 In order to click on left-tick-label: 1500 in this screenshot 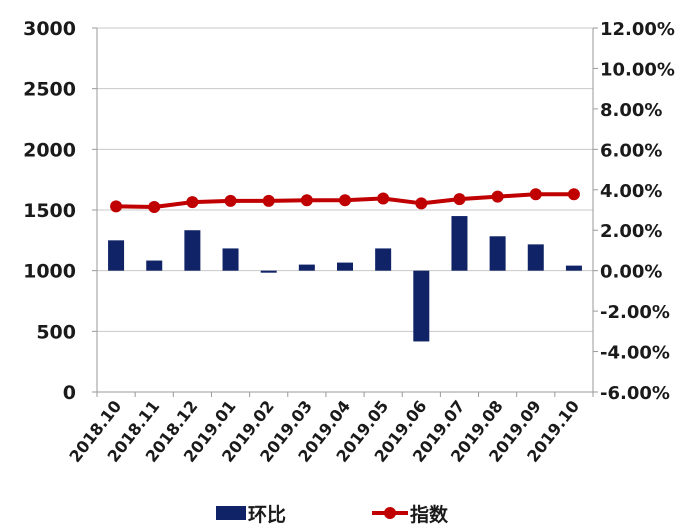, I will do `click(49, 211)`.